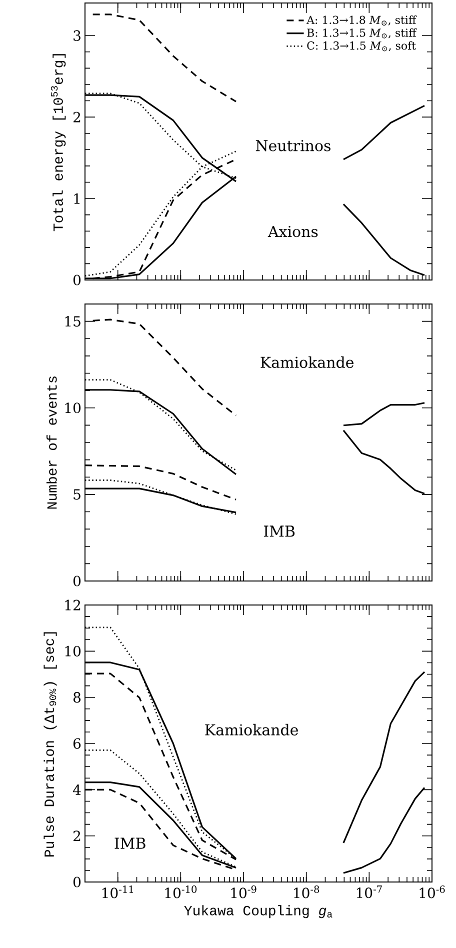 The width and height of the screenshot is (456, 948). What do you see at coordinates (258, 911) in the screenshot?
I see `x-axis-title: Yukawa Coupling g$_{a}$` at bounding box center [258, 911].